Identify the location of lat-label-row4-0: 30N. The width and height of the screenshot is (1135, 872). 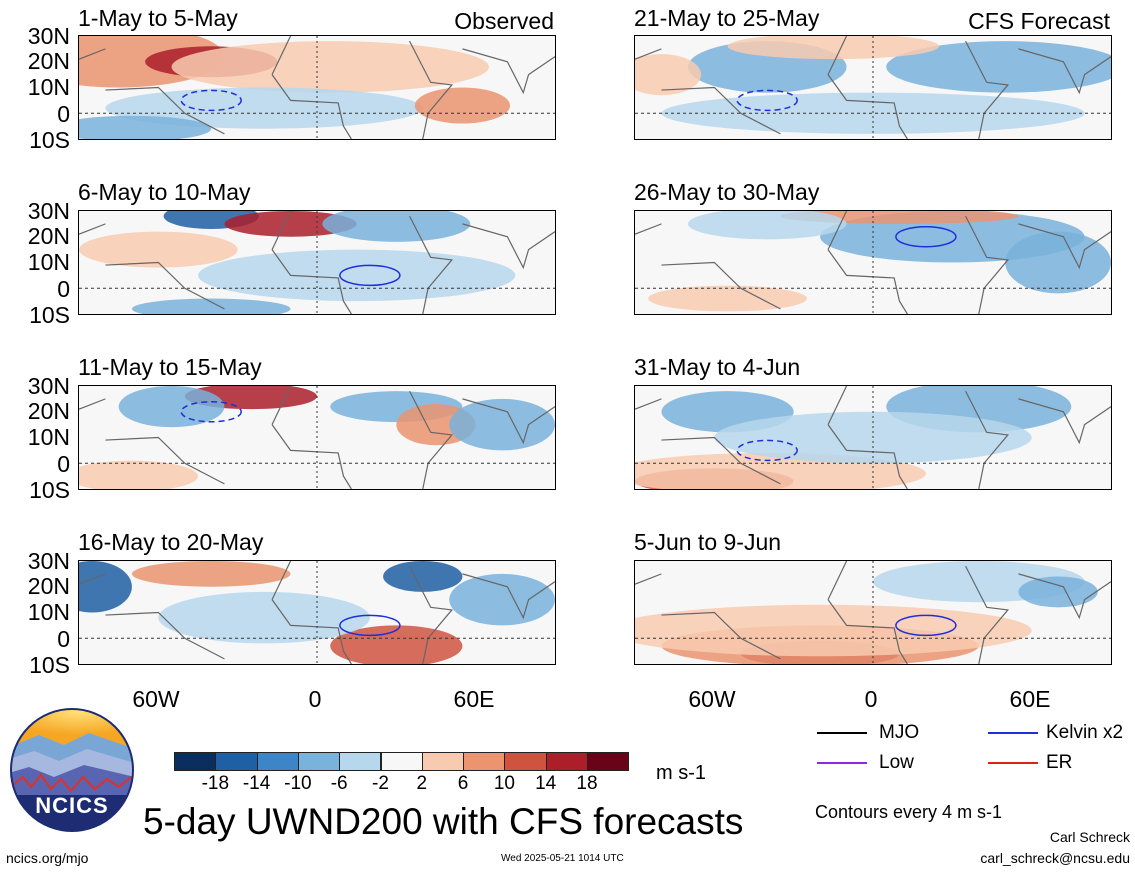
(48, 561).